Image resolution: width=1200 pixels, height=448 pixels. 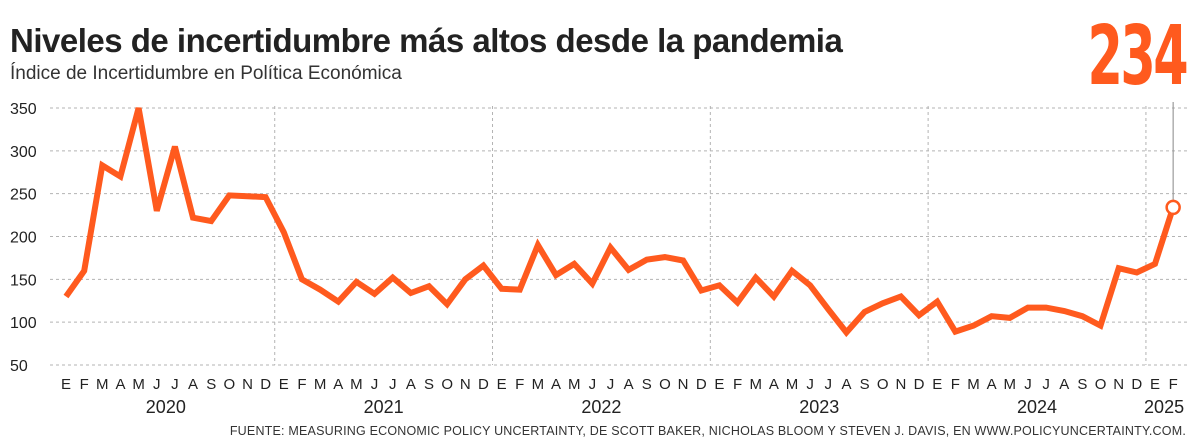 What do you see at coordinates (23, 323) in the screenshot?
I see `y-tick-label: 100` at bounding box center [23, 323].